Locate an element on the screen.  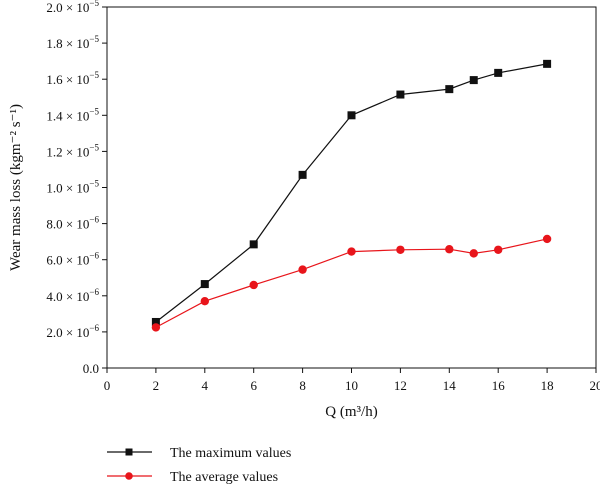
series-line is located at coordinates (351, 283).